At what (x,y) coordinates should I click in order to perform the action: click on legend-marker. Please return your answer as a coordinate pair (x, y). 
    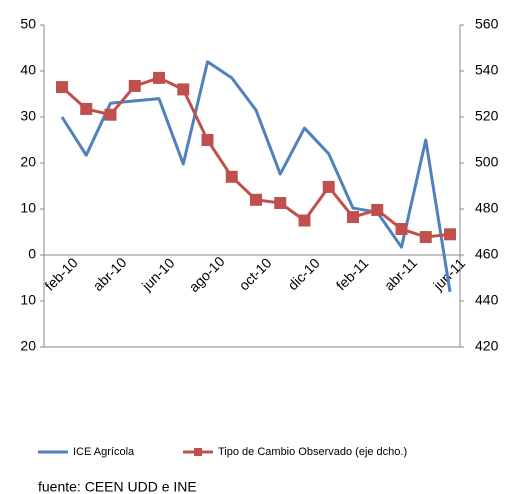
    Looking at the image, I should click on (198, 452).